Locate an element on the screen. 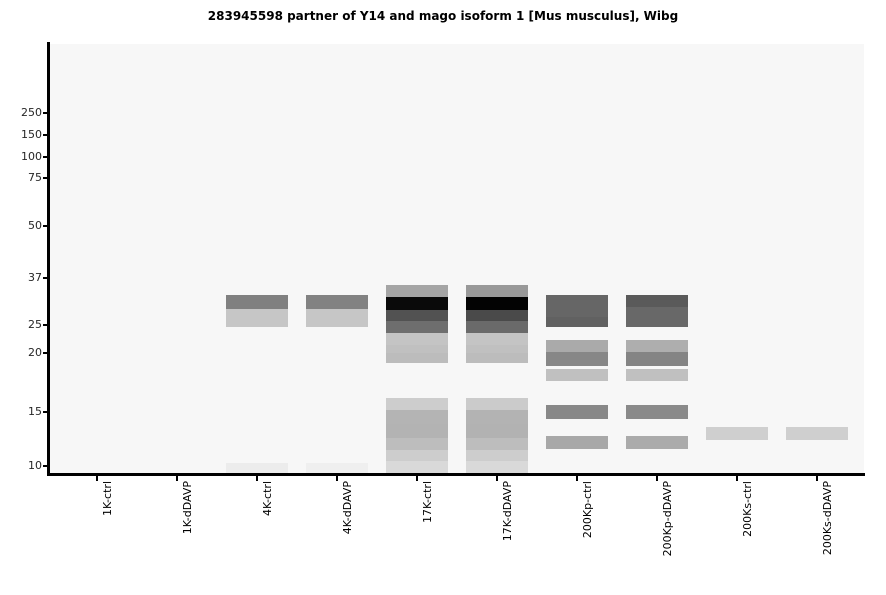 This screenshot has width=886, height=595. y-tick-label-250: 250 is located at coordinates (31, 112).